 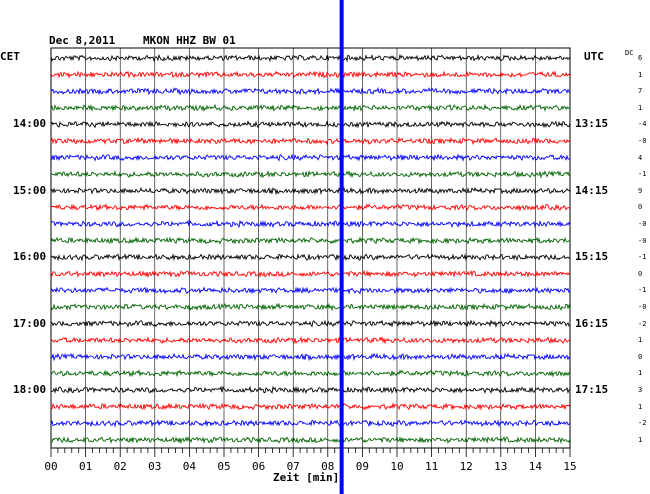 What do you see at coordinates (640, 390) in the screenshot?
I see `dc-offset-value: 3` at bounding box center [640, 390].